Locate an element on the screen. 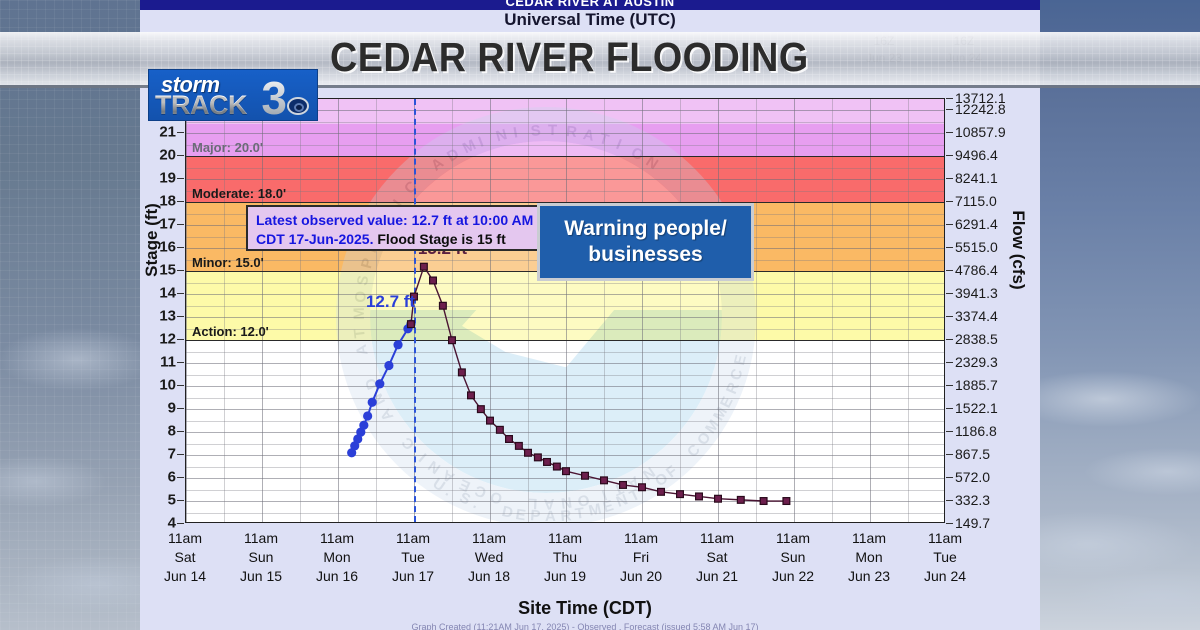 This screenshot has width=1200, height=630. time-tick-group: 11am Sat Jun 21 is located at coordinates (717, 557).